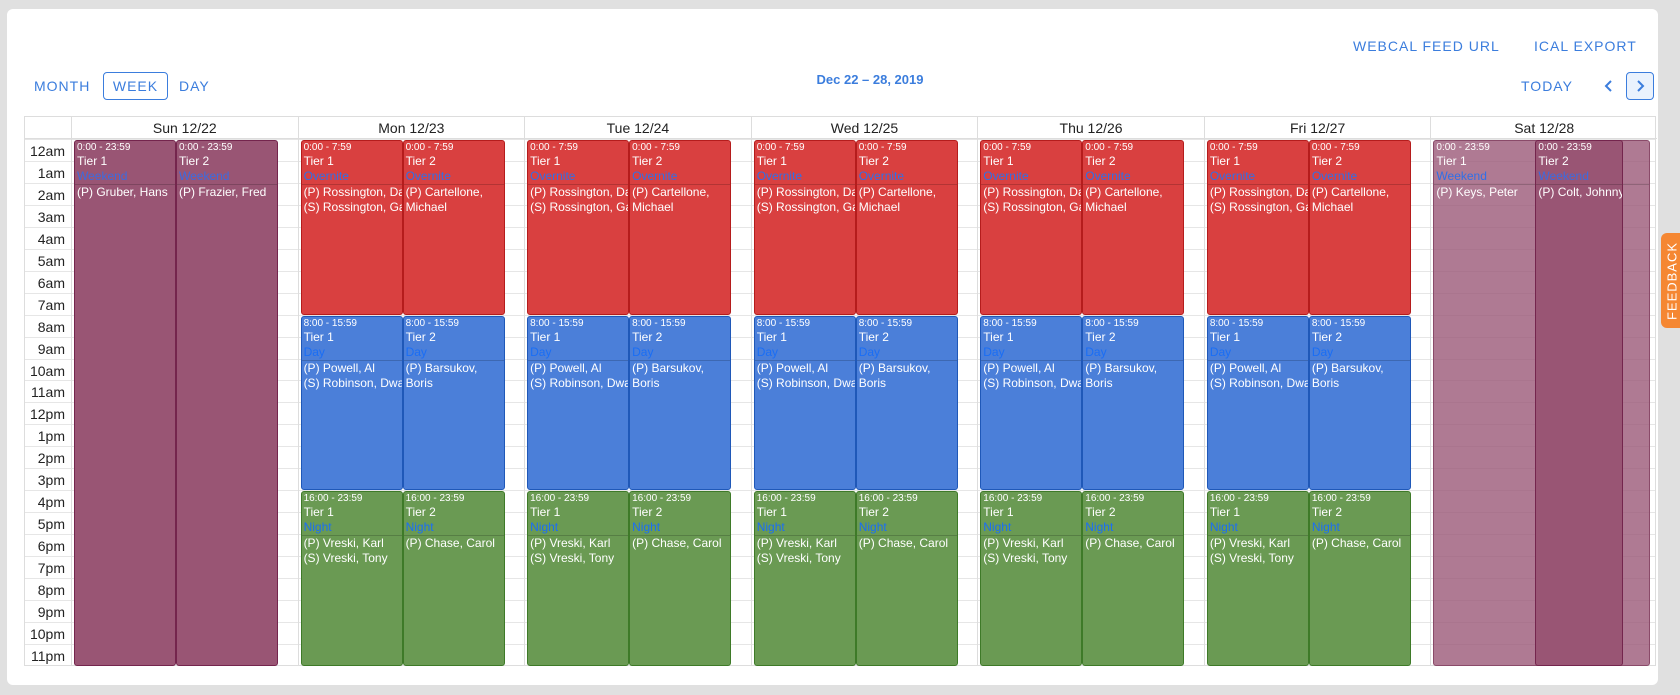 The image size is (1680, 695). Describe the element at coordinates (135, 86) in the screenshot. I see `view-week-button: WEEK` at that location.